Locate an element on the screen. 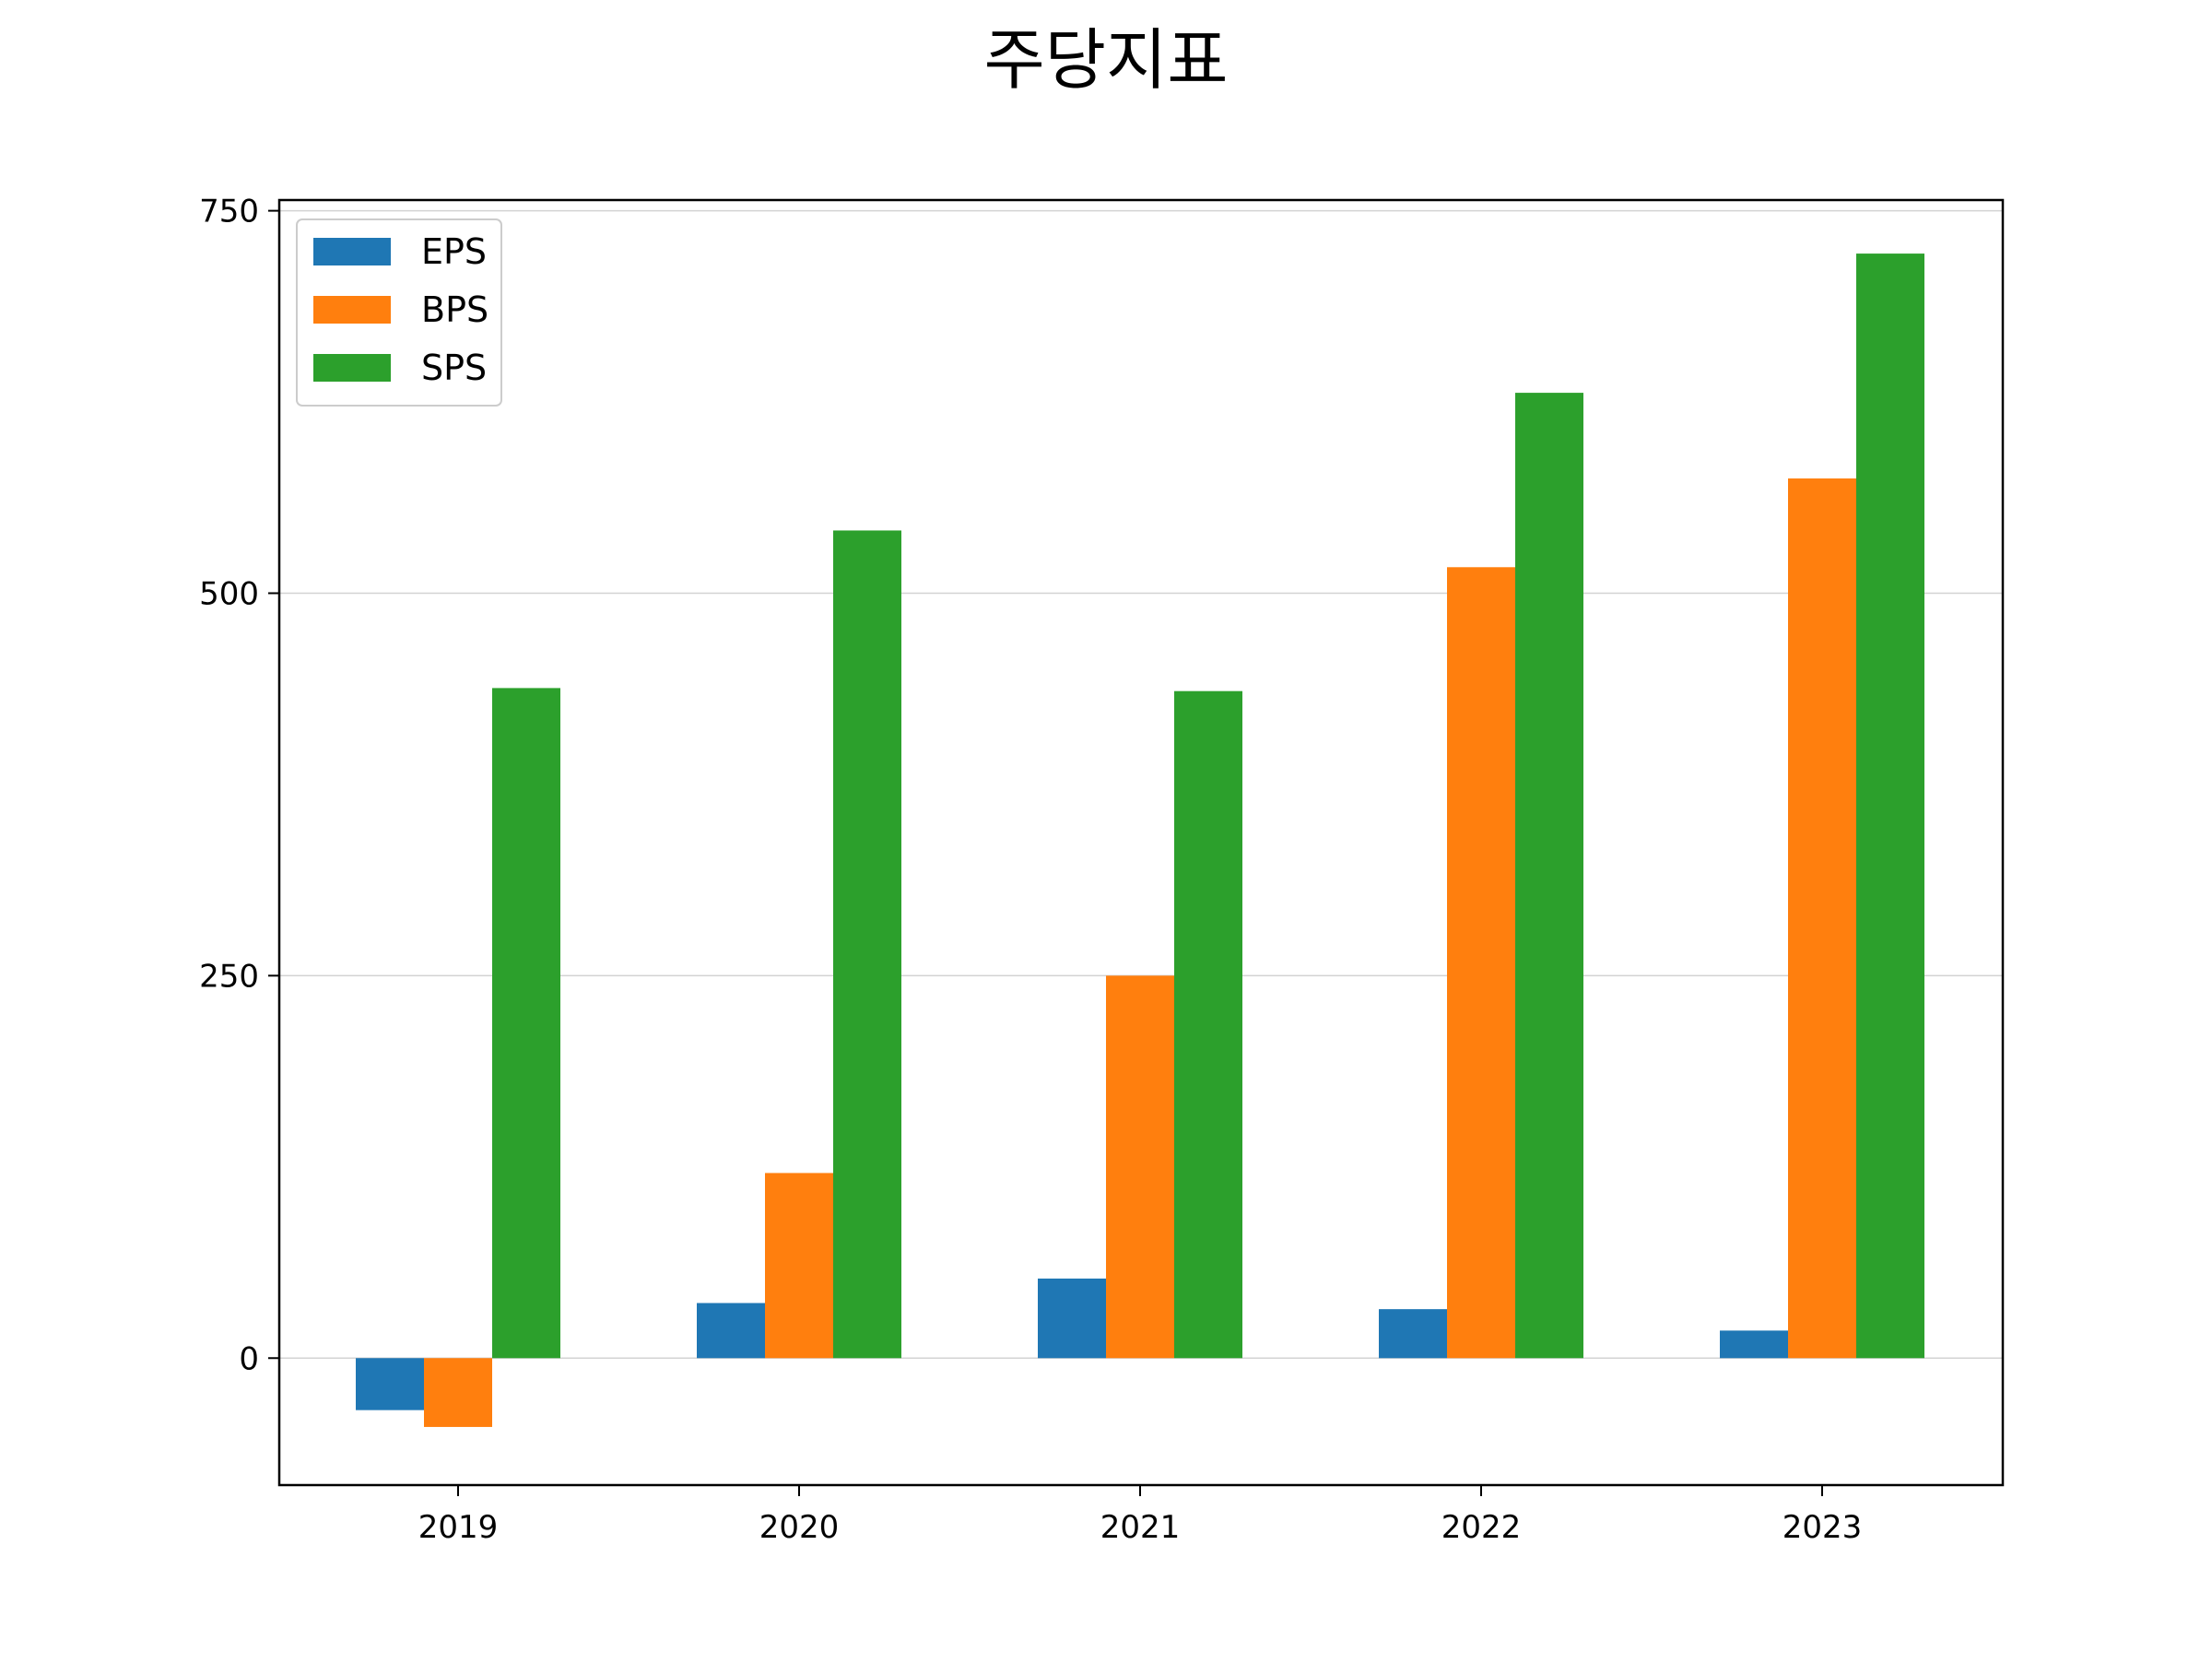 This screenshot has height=1663, width=2212. bar-bps-2020 is located at coordinates (799, 1266).